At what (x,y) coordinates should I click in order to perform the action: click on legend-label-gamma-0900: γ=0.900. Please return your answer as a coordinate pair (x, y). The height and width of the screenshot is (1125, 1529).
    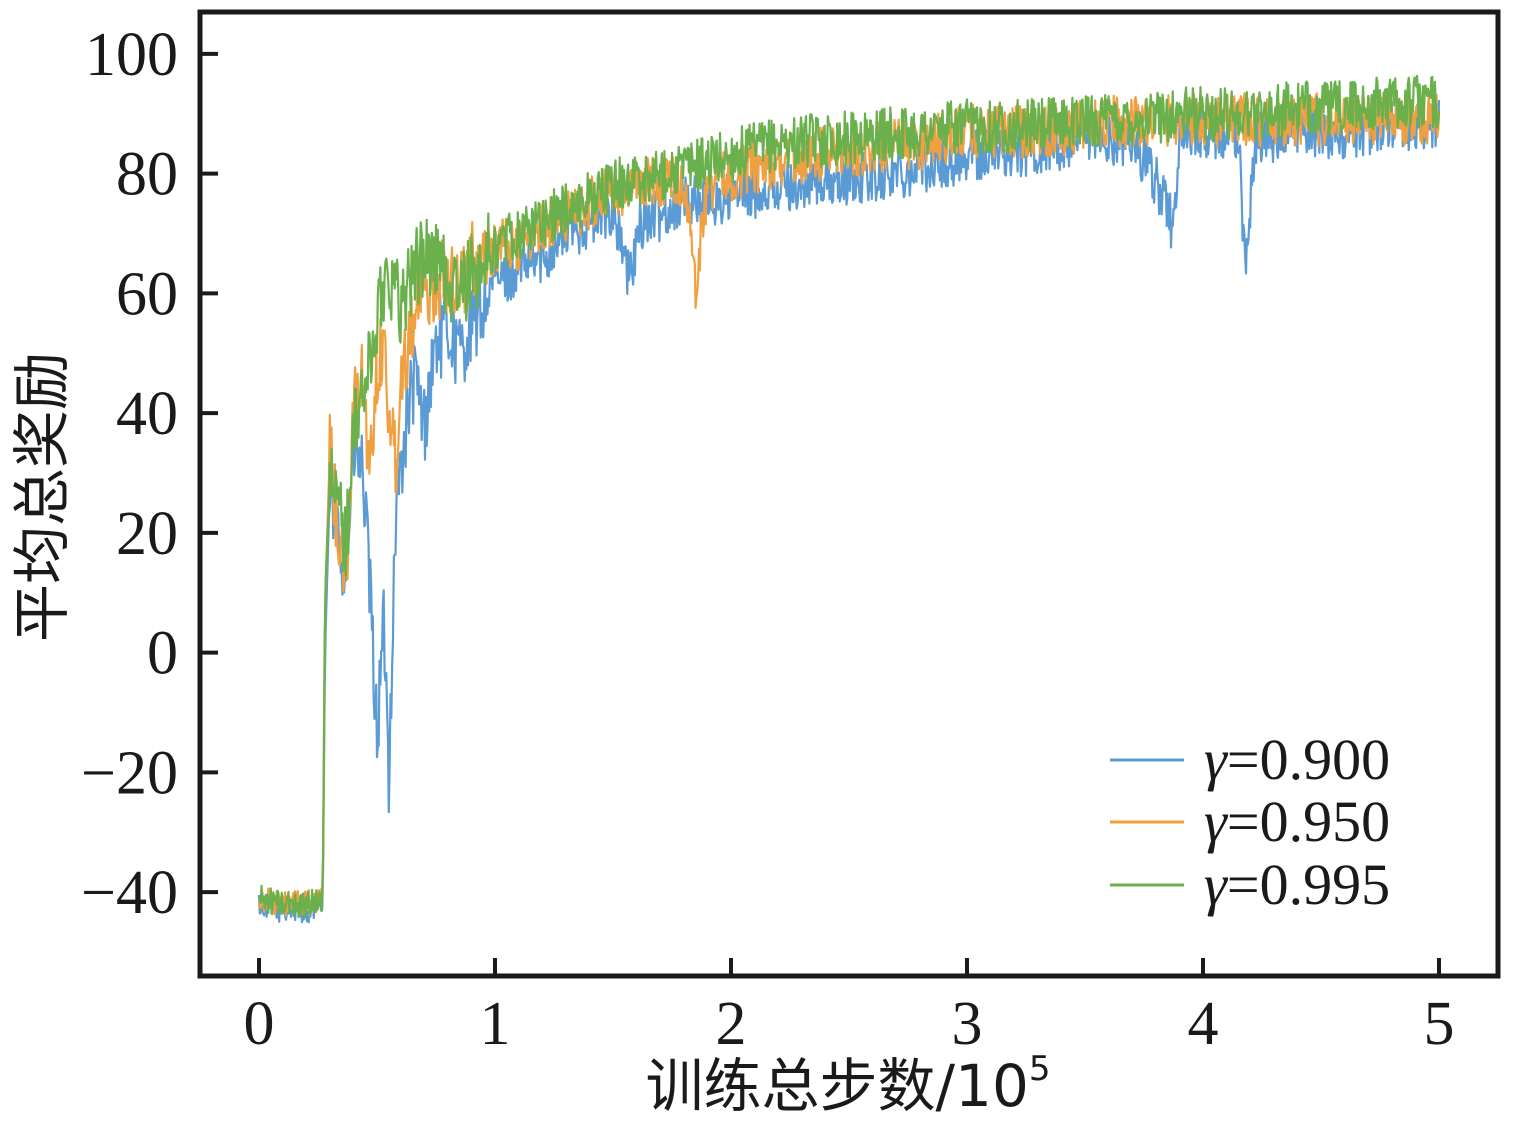
    Looking at the image, I should click on (1297, 759).